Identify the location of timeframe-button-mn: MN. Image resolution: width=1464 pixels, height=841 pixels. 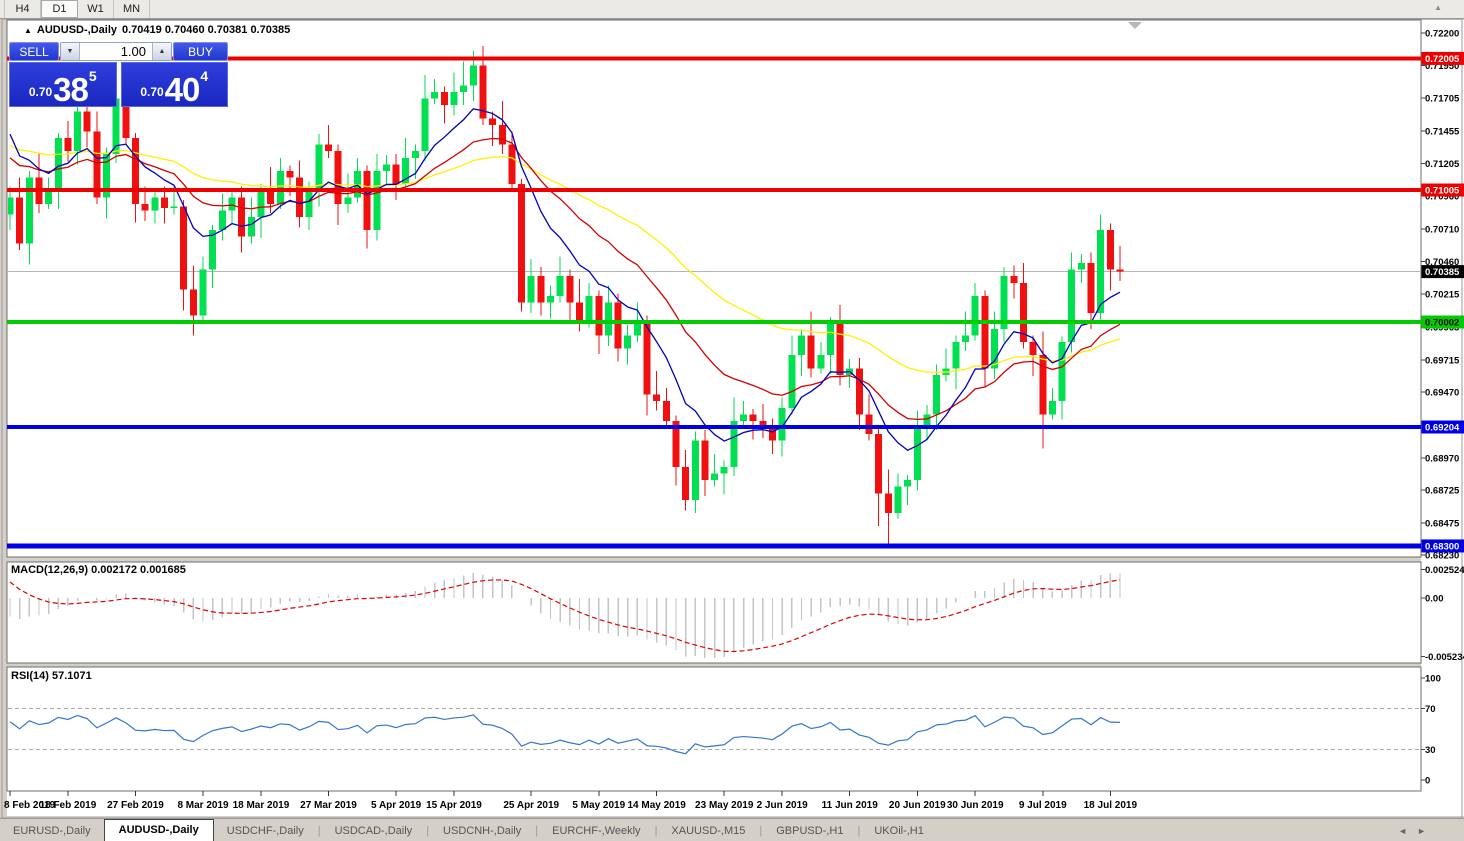
(132, 9).